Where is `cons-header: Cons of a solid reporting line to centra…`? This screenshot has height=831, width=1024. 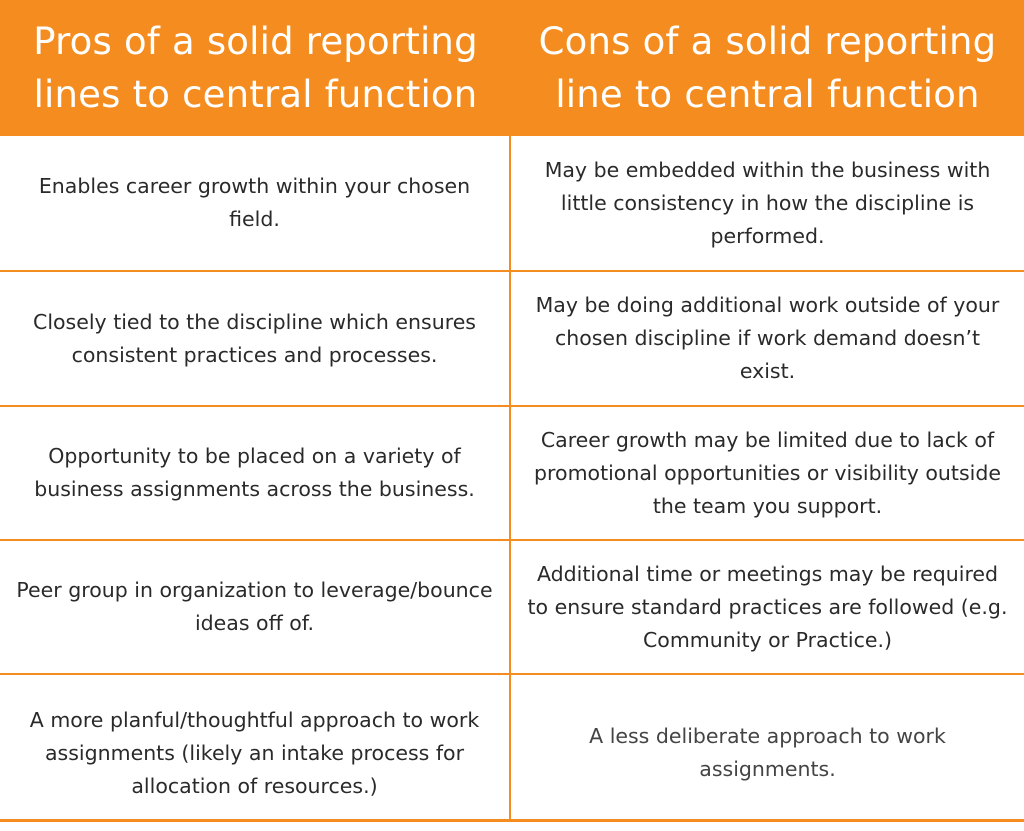 cons-header: Cons of a solid reporting line to centra… is located at coordinates (767, 68).